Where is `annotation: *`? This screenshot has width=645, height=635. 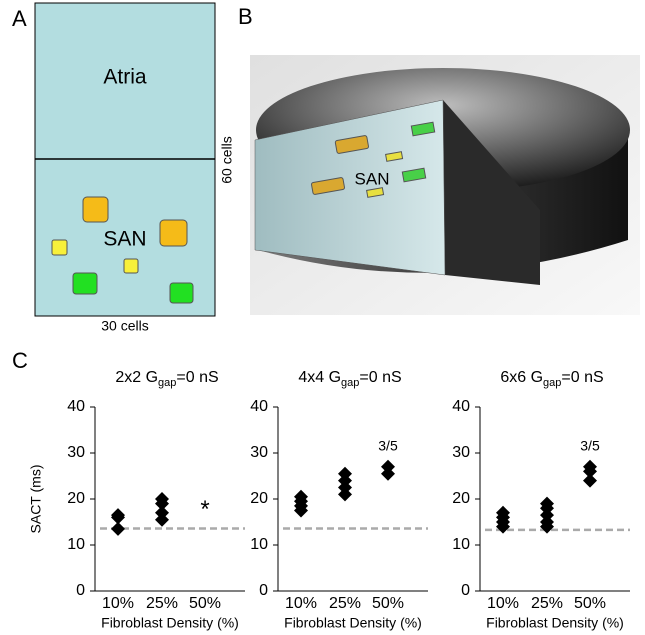
annotation: * is located at coordinates (204, 509).